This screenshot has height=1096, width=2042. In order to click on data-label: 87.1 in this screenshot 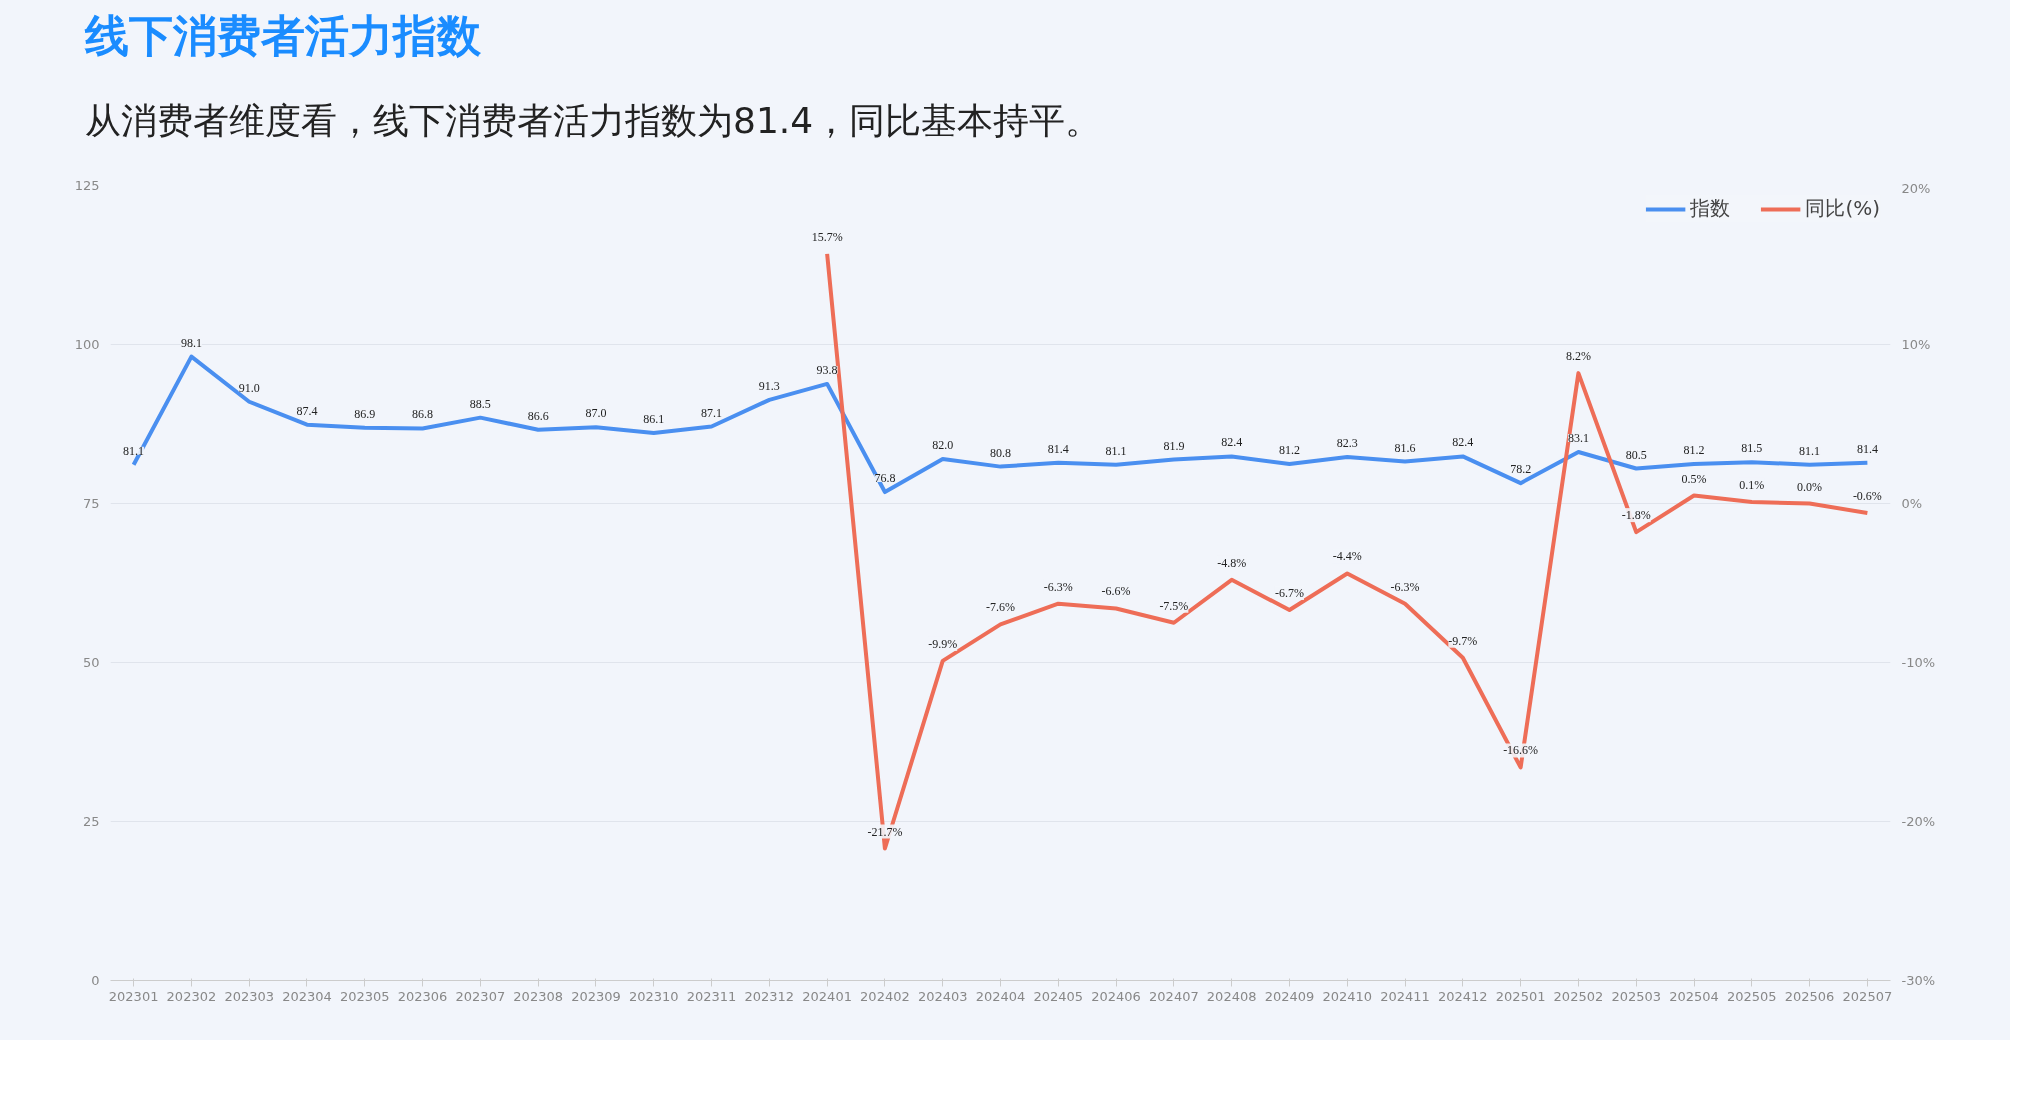, I will do `click(712, 412)`.